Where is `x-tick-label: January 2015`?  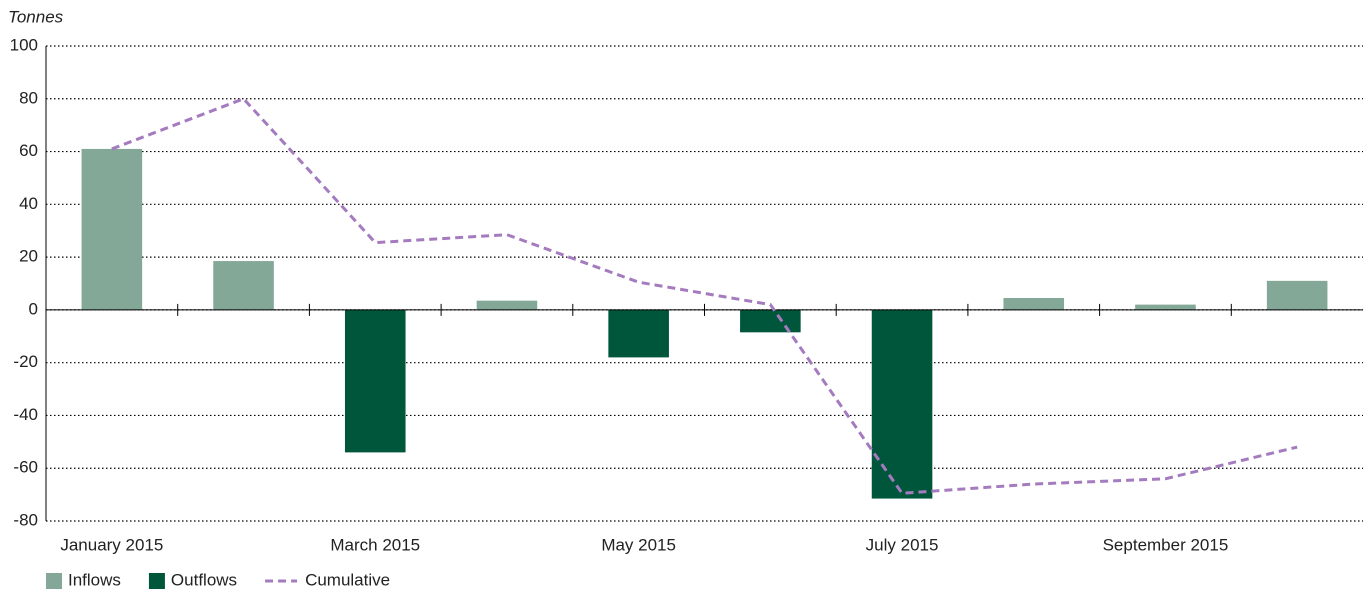
x-tick-label: January 2015 is located at coordinates (111, 544).